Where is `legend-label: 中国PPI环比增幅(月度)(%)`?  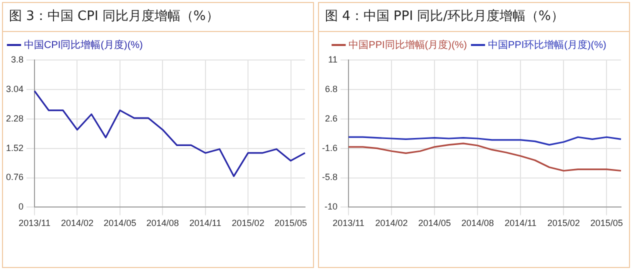 legend-label: 中国PPI环比增幅(月度)(%) is located at coordinates (547, 44).